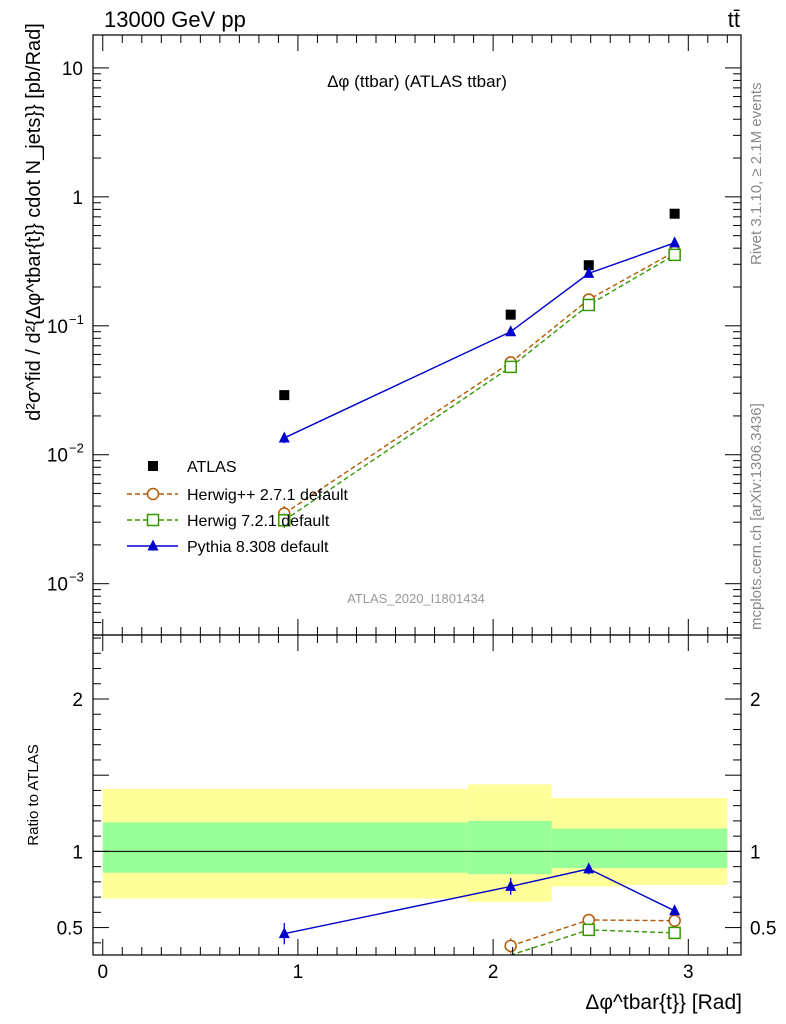 Image resolution: width=786 pixels, height=1024 pixels. Describe the element at coordinates (77, 852) in the screenshot. I see `ratio-y-tick-label-left: 1` at that location.